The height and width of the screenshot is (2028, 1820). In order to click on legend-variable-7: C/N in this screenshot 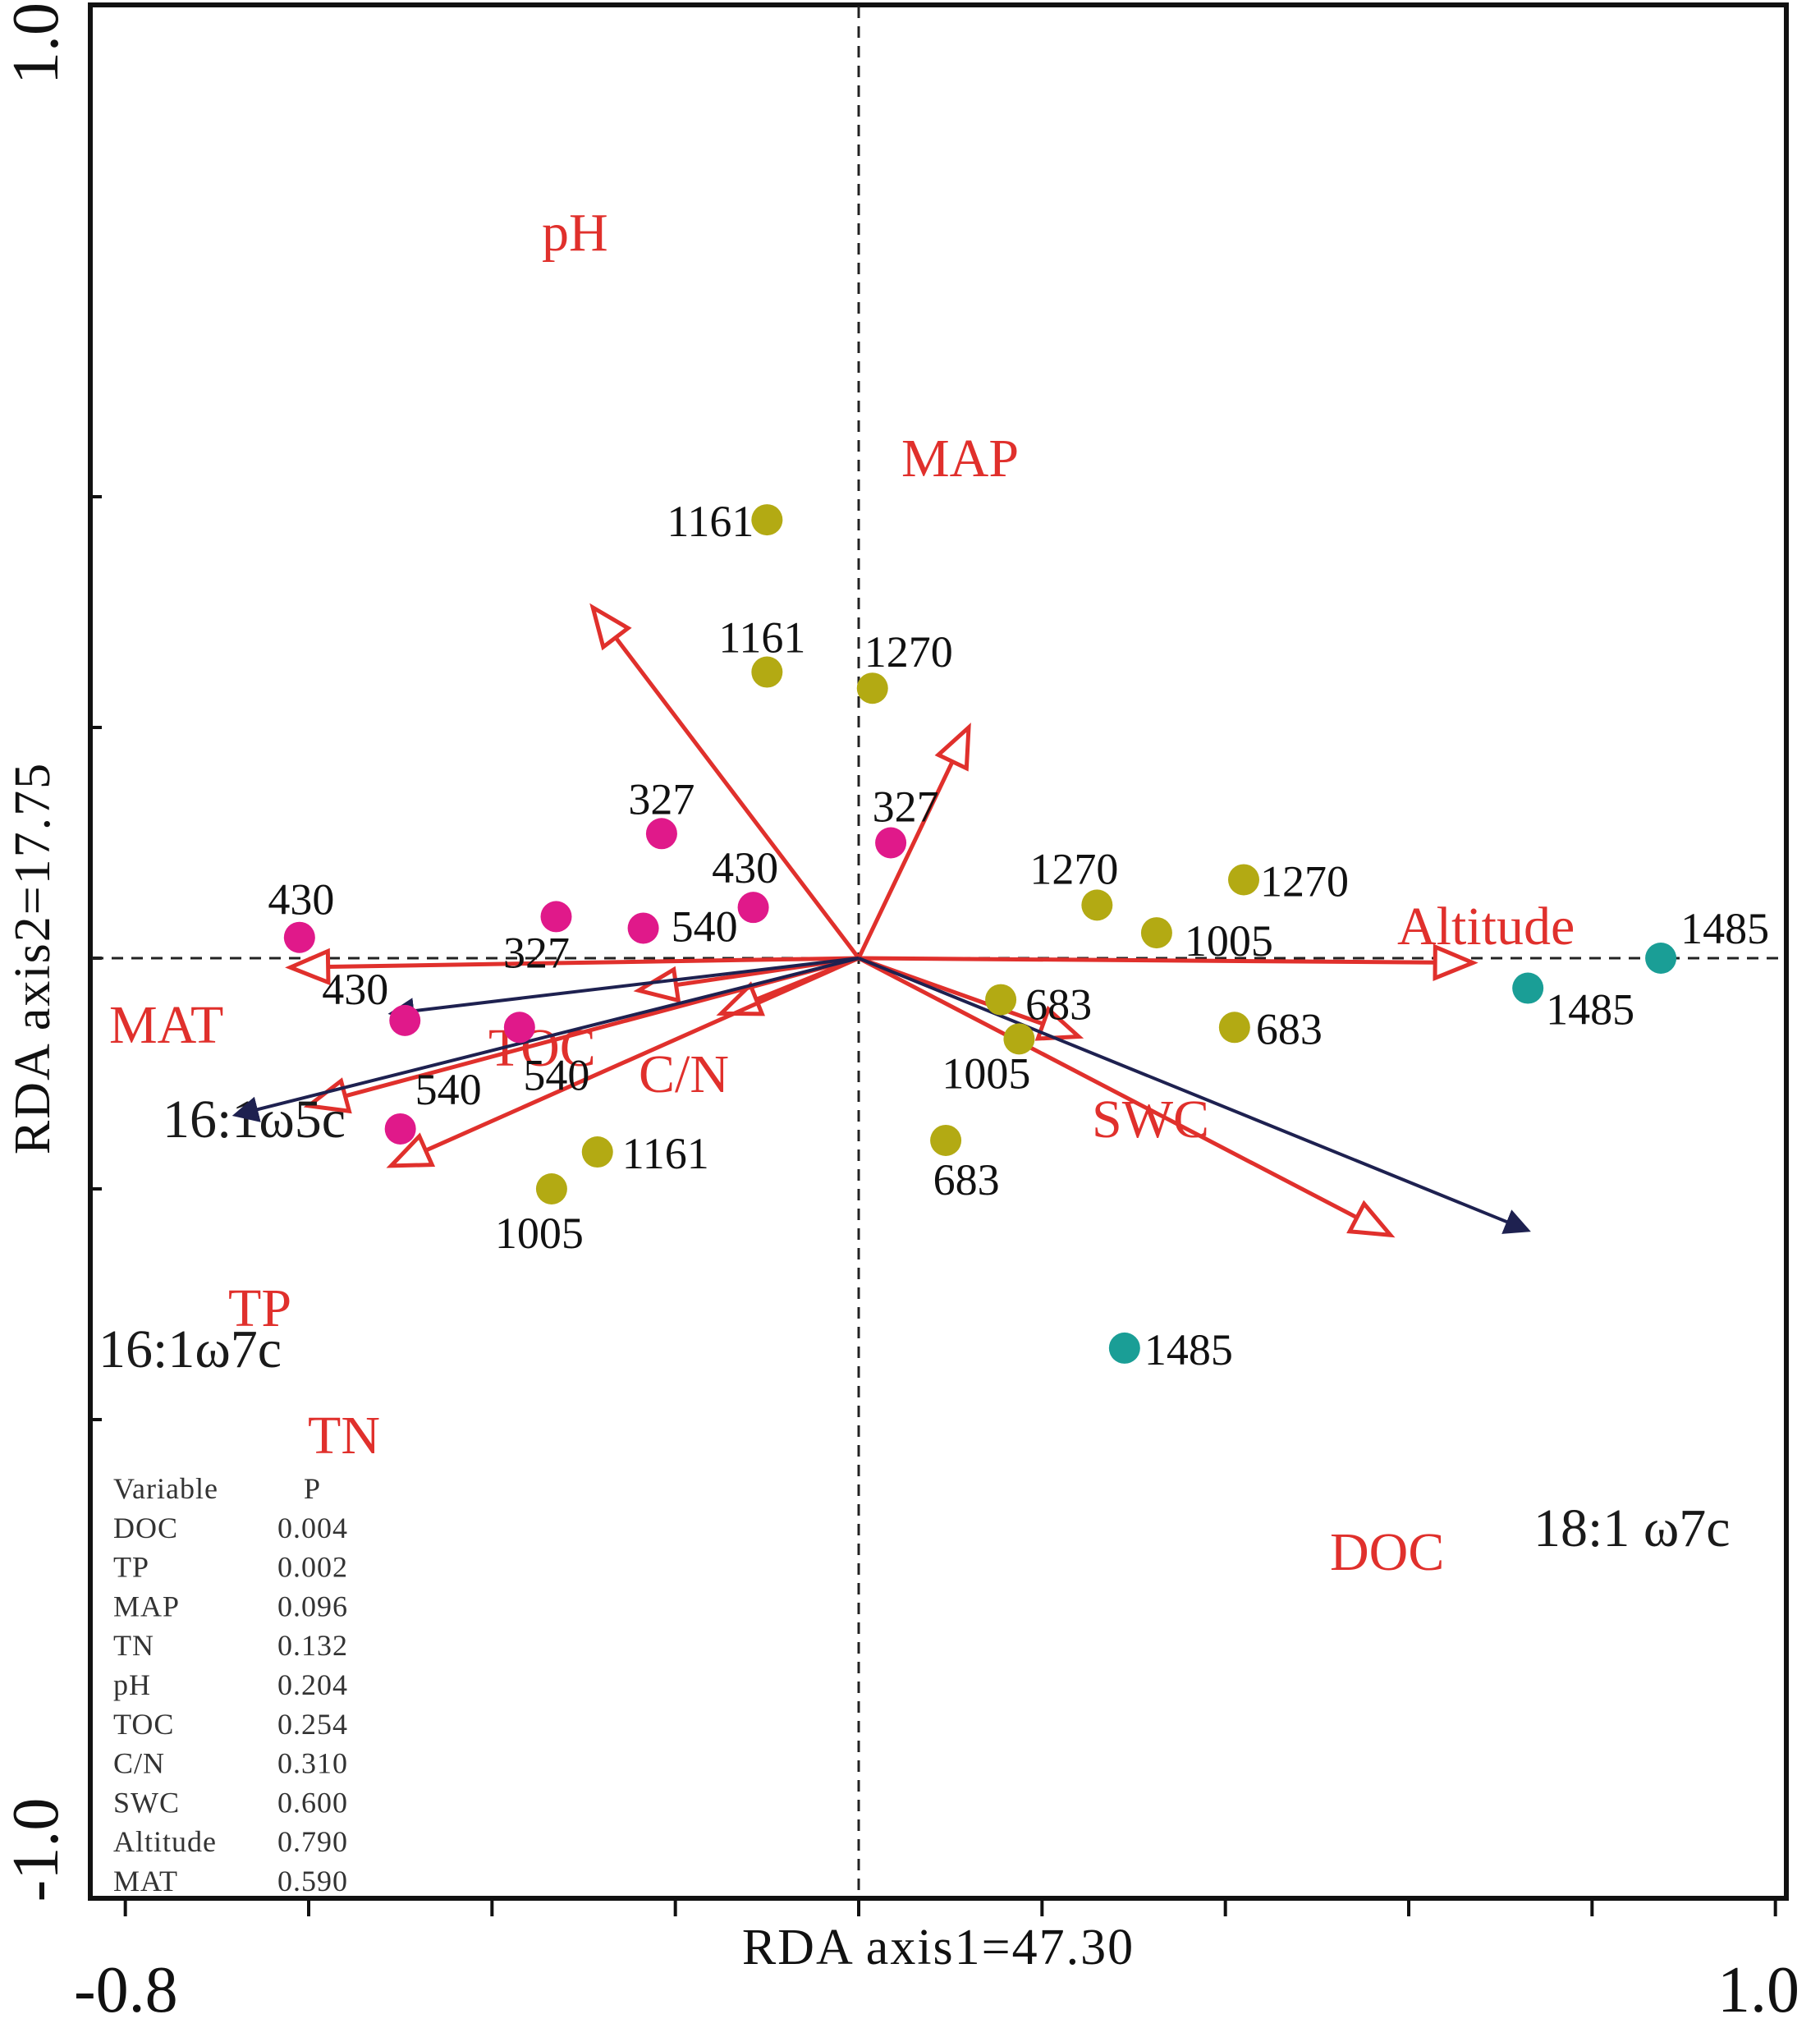, I will do `click(139, 1763)`.